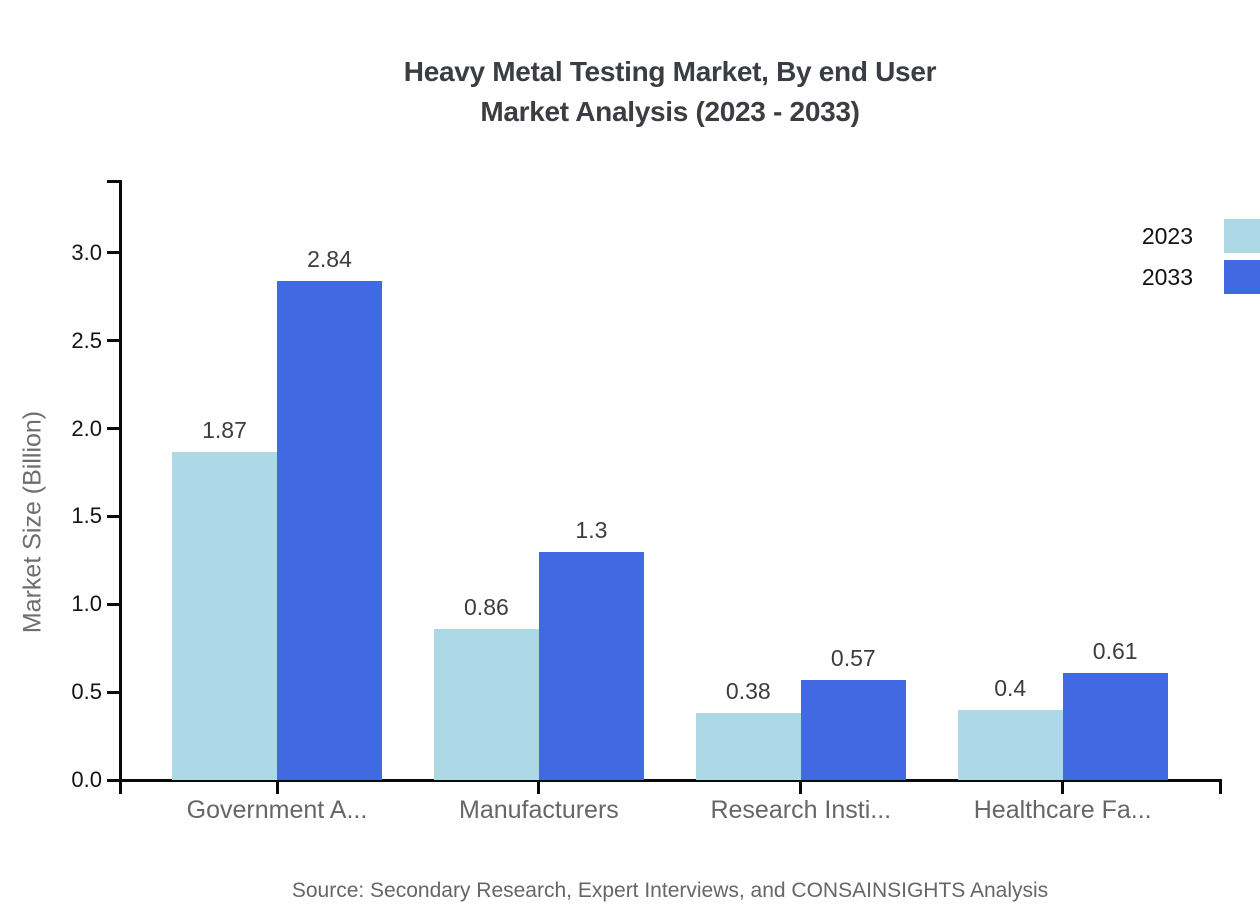  Describe the element at coordinates (120, 480) in the screenshot. I see `y-axis-line` at that location.